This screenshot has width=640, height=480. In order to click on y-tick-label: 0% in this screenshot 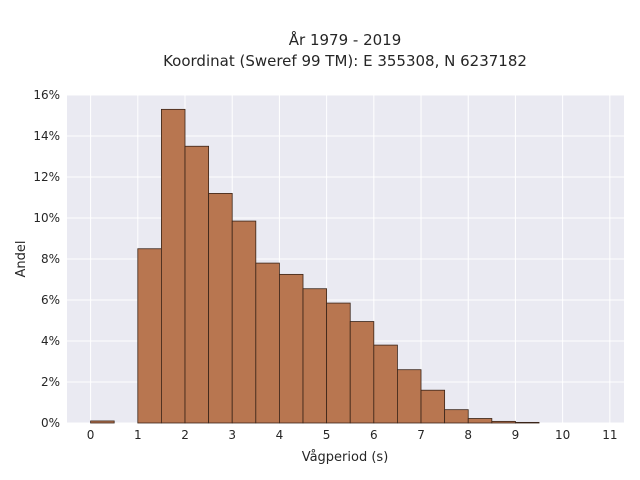, I will do `click(50, 423)`.